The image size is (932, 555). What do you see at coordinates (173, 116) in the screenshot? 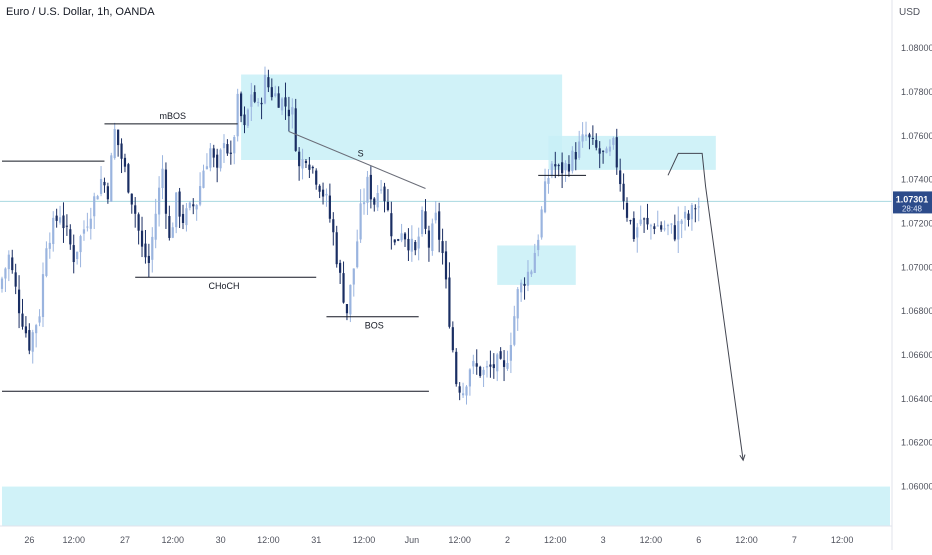
I see `structure-label: mBOS` at bounding box center [173, 116].